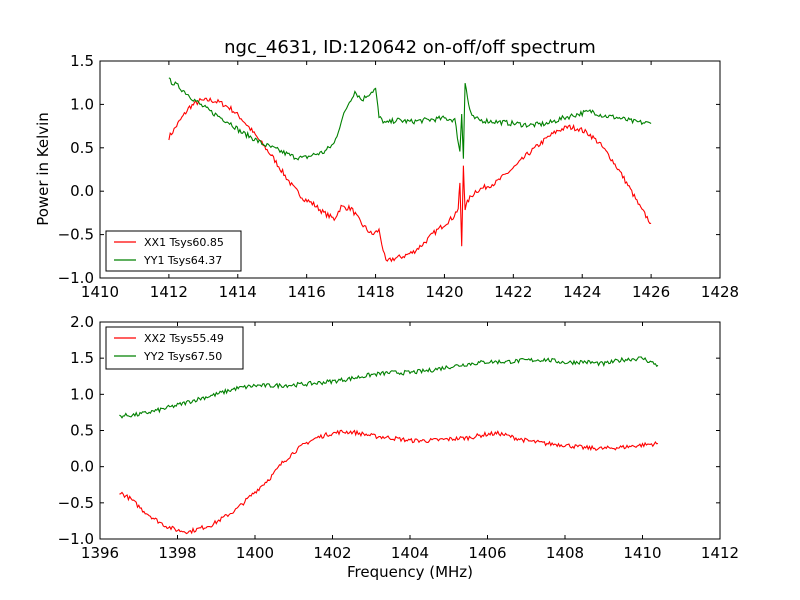  I want to click on x-tick-label: 1414, so click(238, 292).